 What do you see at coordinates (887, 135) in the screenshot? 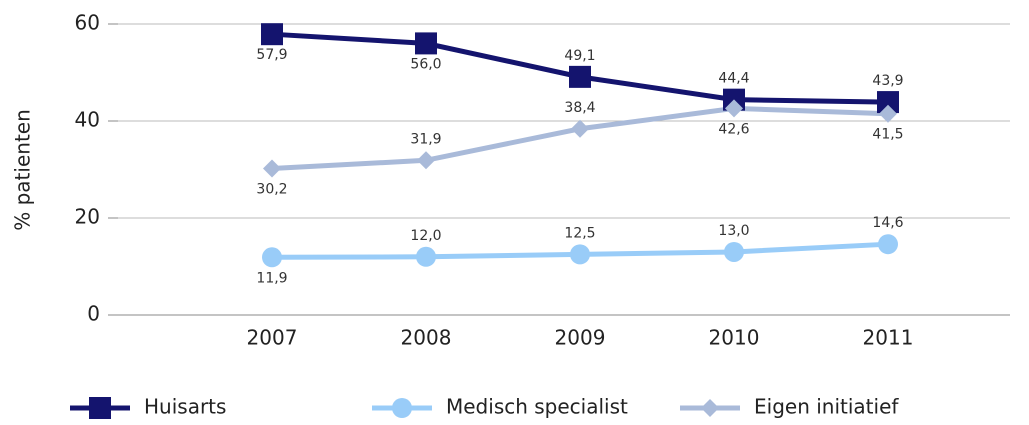
I see `value-label: 41,5` at bounding box center [887, 135].